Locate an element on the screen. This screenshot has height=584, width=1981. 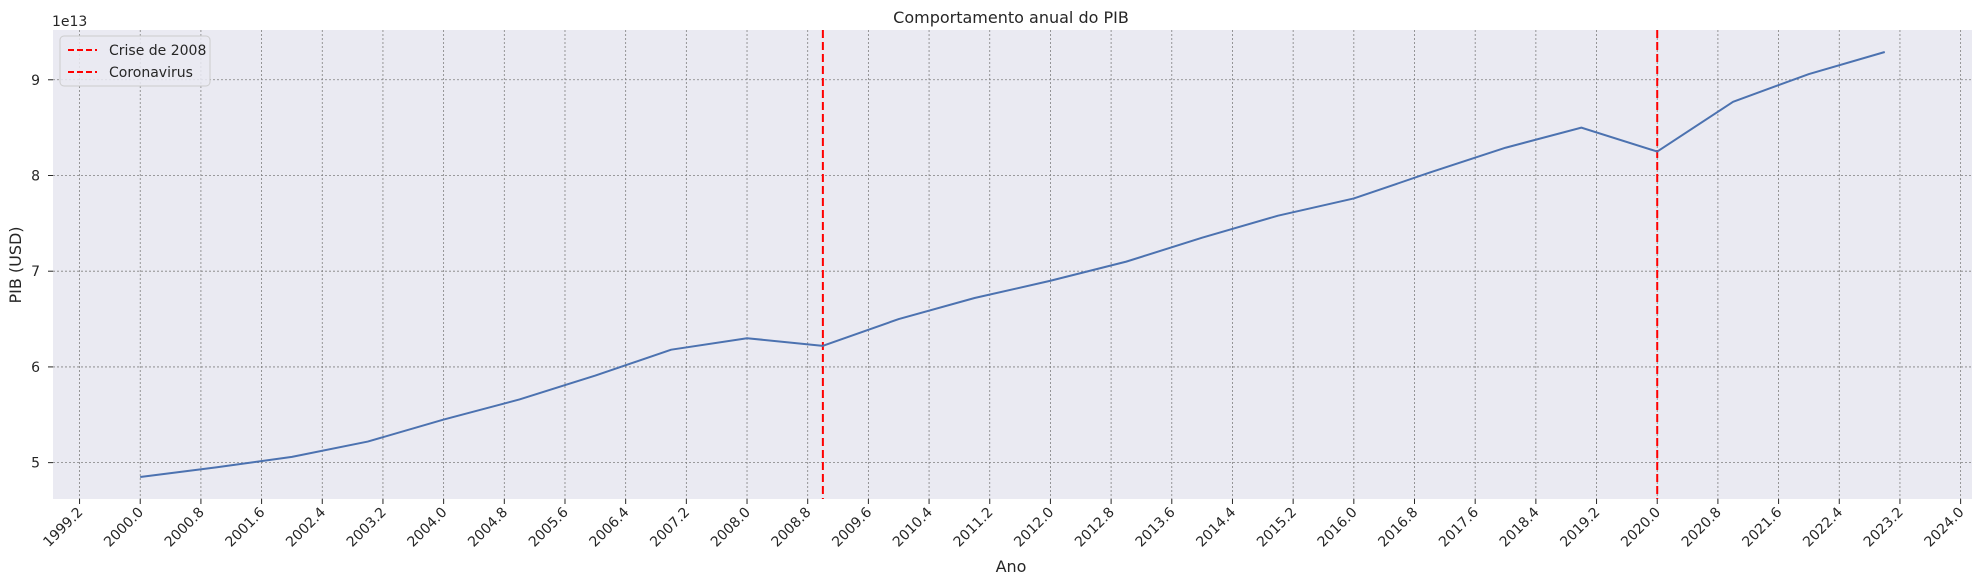
legend: Crise de 2008 Coronavirus is located at coordinates (135, 61).